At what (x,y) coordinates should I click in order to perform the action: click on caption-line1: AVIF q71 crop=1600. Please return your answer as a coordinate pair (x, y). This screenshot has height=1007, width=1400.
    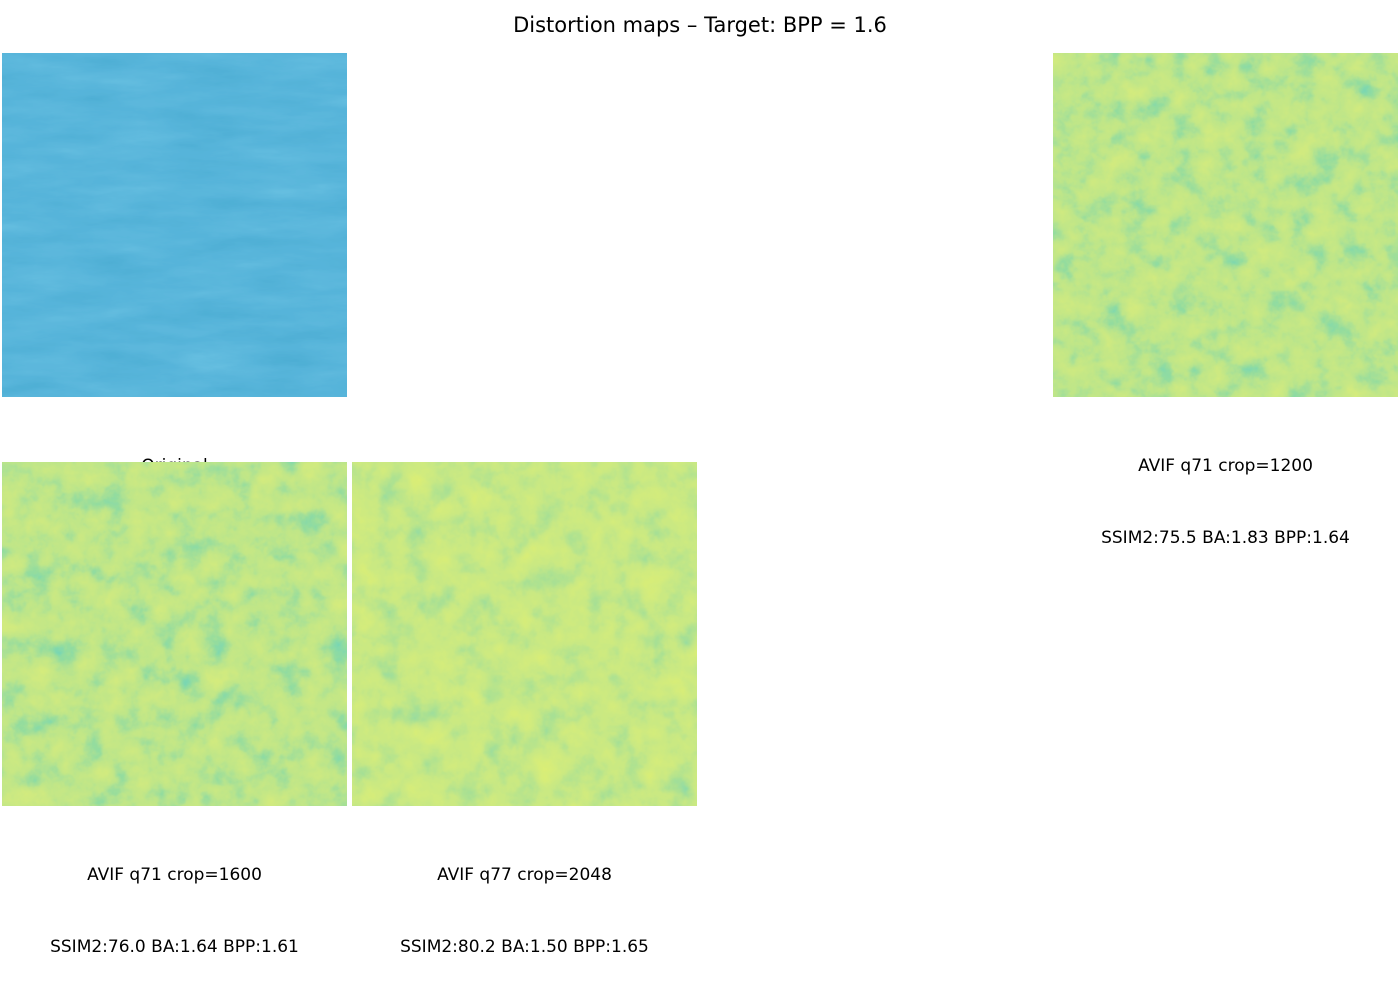
    Looking at the image, I should click on (174, 875).